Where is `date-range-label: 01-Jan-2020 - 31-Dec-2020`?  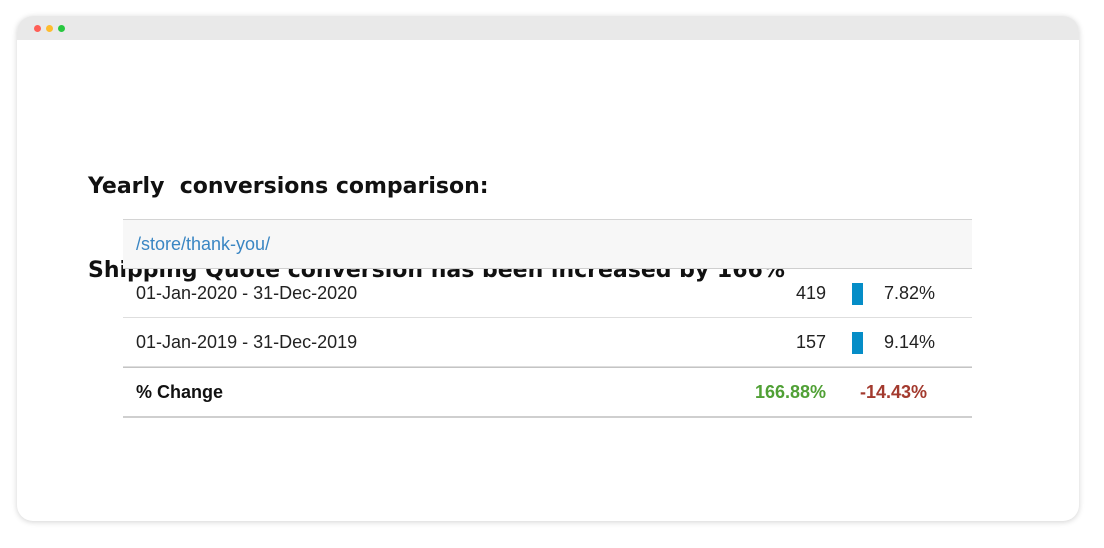
date-range-label: 01-Jan-2020 - 31-Dec-2020 is located at coordinates (247, 293).